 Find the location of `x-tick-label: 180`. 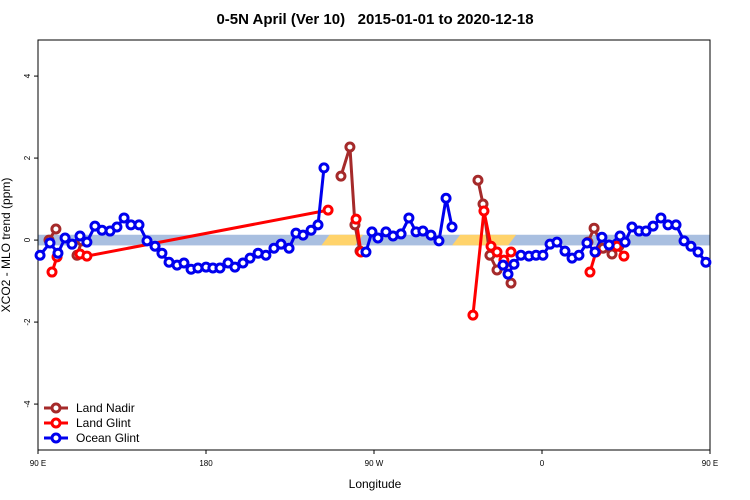

x-tick-label: 180 is located at coordinates (206, 463).